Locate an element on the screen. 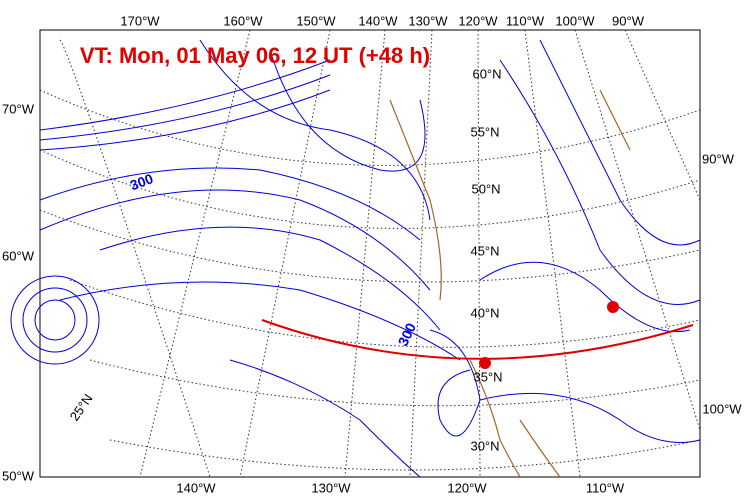 The image size is (750, 502). longitude-label: 150°W is located at coordinates (316, 20).